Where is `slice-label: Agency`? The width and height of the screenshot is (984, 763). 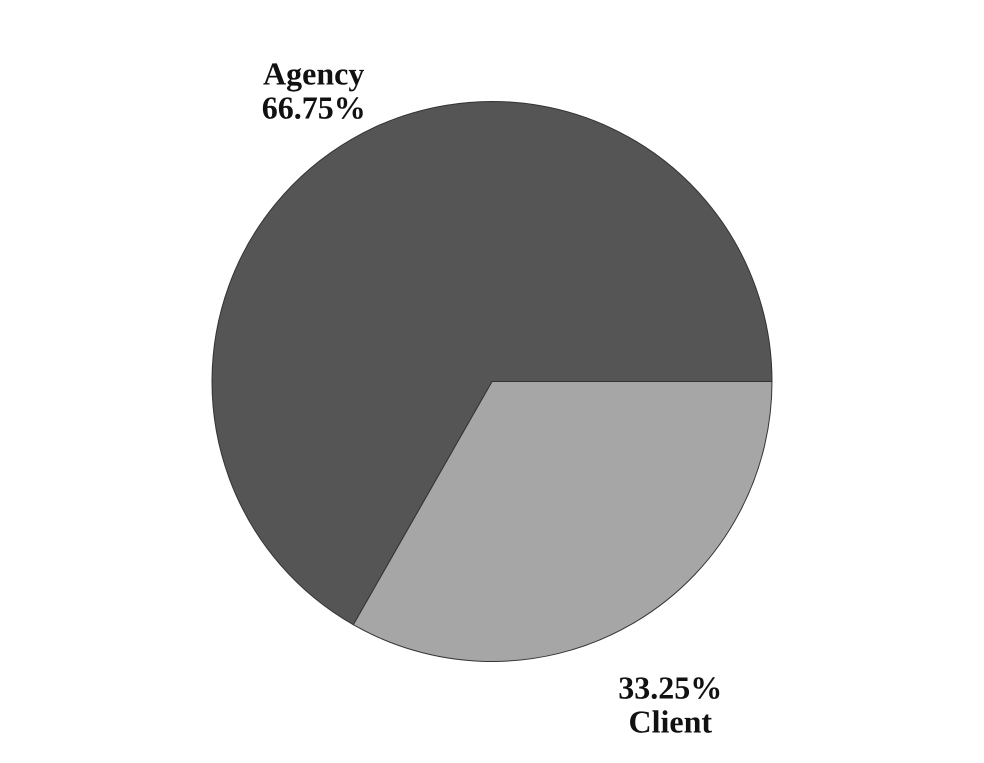 slice-label: Agency is located at coordinates (313, 74).